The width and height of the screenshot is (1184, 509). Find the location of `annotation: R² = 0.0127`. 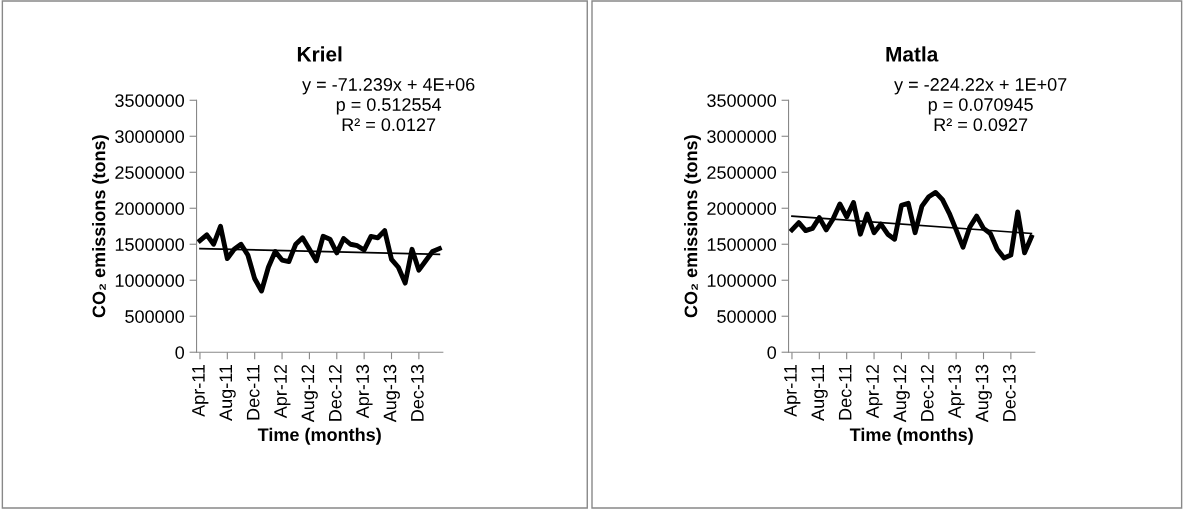

annotation: R² = 0.0127 is located at coordinates (389, 125).